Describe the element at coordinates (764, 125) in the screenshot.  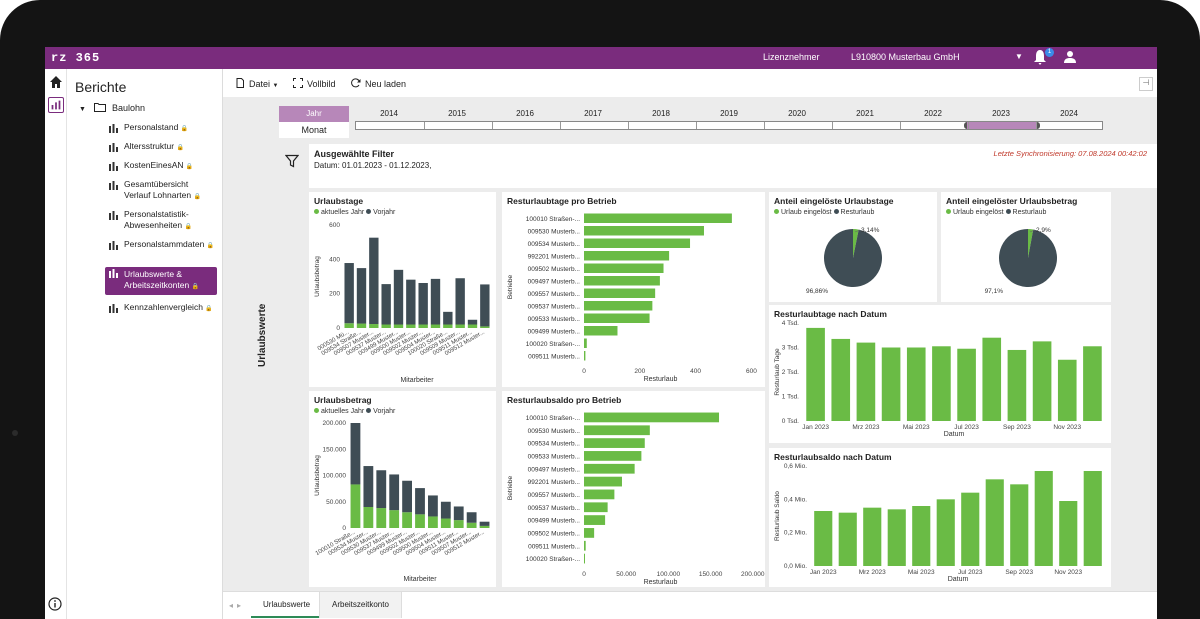
I see `timeline-tick` at that location.